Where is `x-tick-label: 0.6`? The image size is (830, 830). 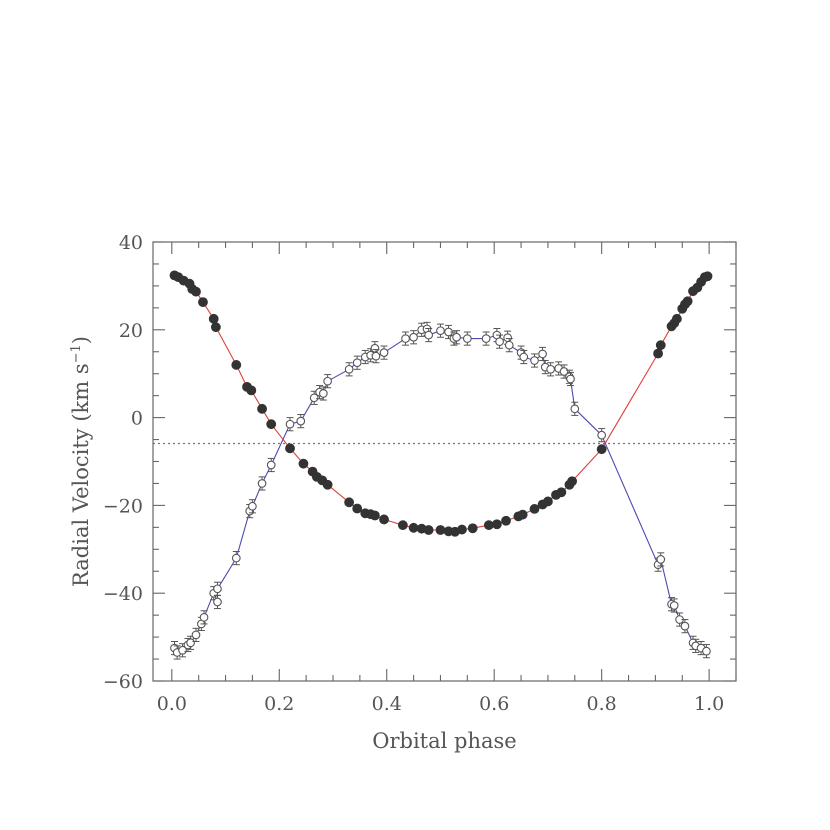 x-tick-label: 0.6 is located at coordinates (494, 704).